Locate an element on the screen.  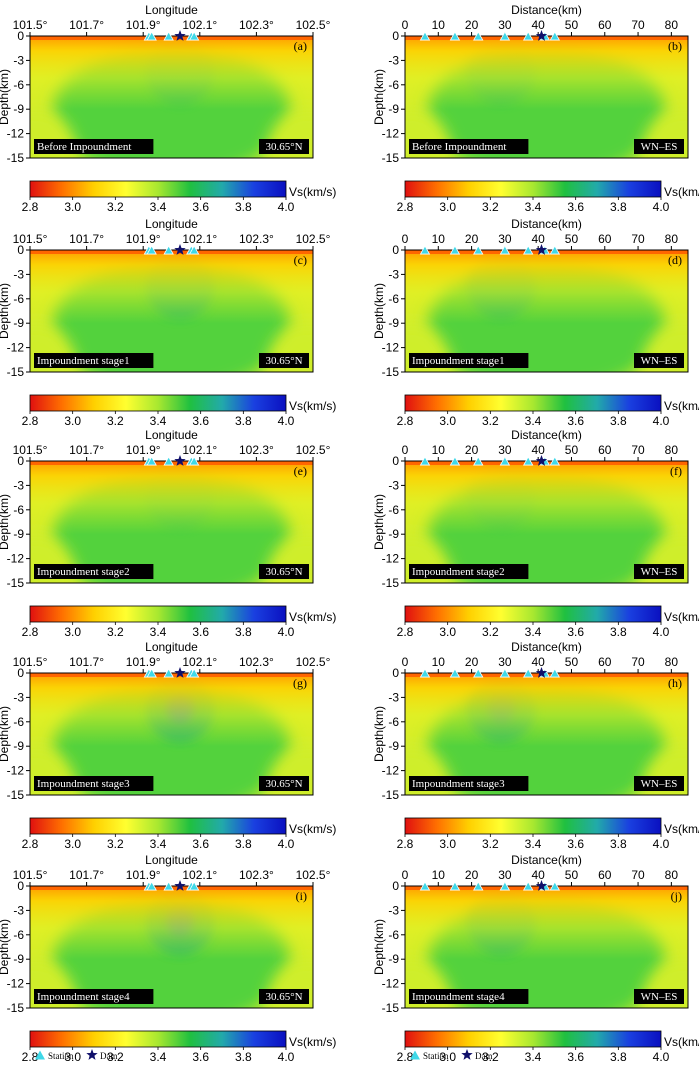
top-tick-label: 40 is located at coordinates (538, 239).